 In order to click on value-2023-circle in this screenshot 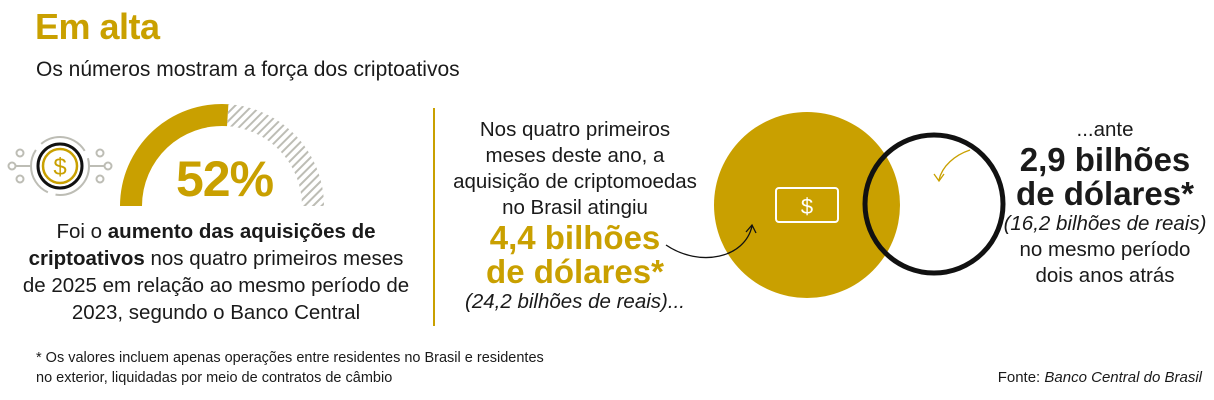, I will do `click(934, 204)`.